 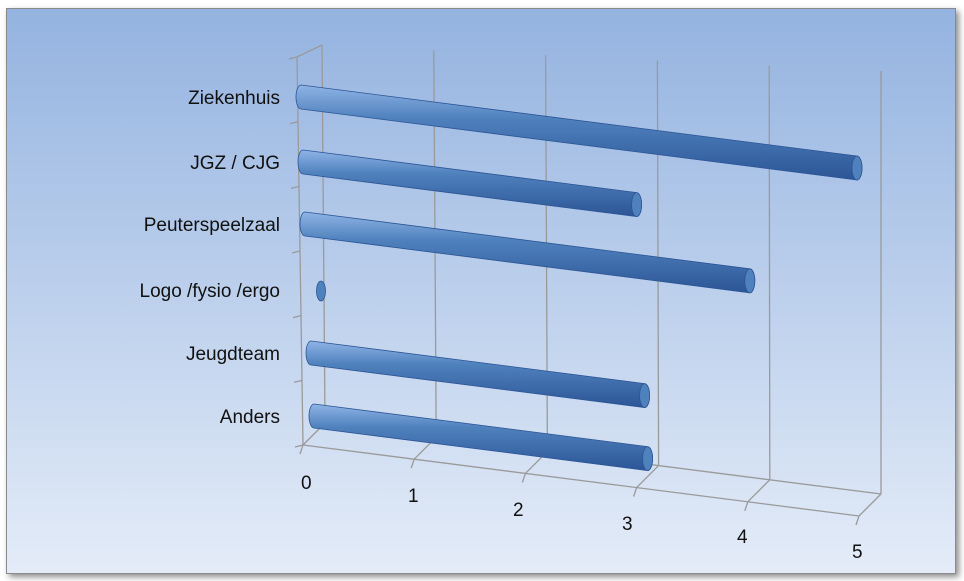 What do you see at coordinates (742, 537) in the screenshot?
I see `x-tick-label: 4` at bounding box center [742, 537].